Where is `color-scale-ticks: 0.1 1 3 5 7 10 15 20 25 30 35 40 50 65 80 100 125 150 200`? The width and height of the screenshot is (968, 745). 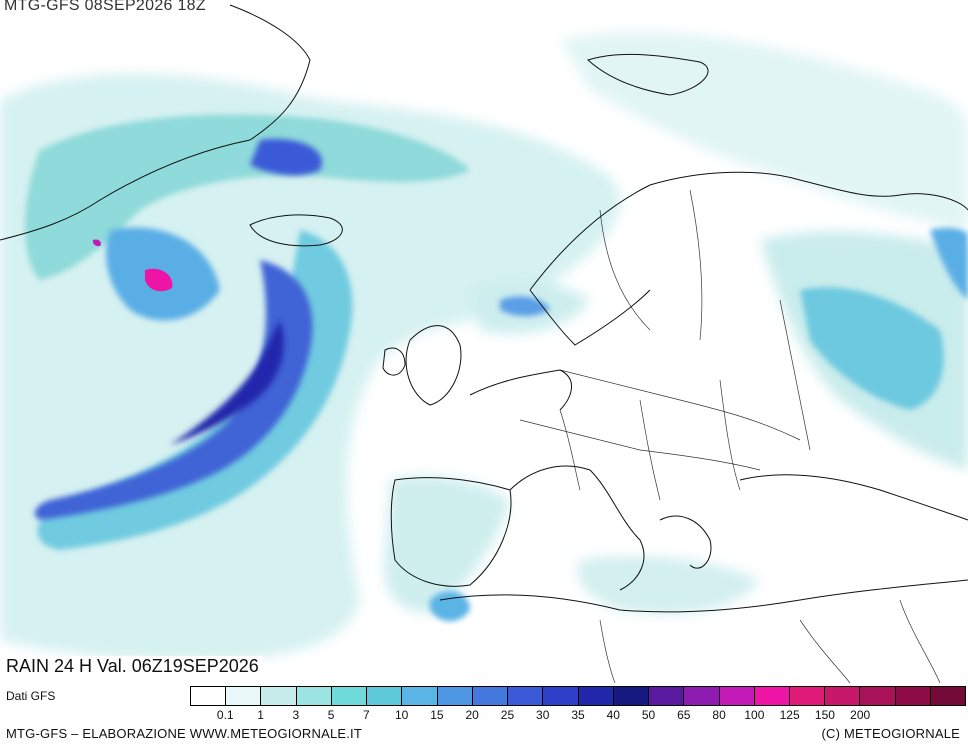 color-scale-ticks: 0.1 1 3 5 7 10 15 20 25 30 35 40 50 65 80 100 125 150 200 is located at coordinates (578, 716).